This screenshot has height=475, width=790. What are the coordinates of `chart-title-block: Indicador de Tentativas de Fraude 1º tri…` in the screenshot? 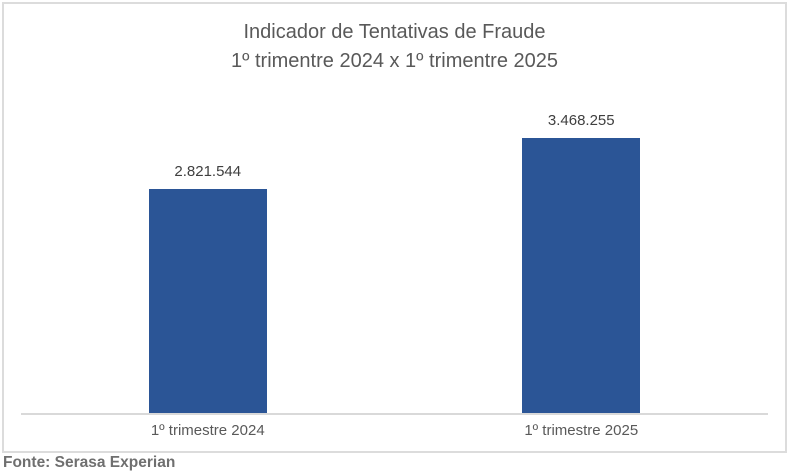 It's located at (394, 47).